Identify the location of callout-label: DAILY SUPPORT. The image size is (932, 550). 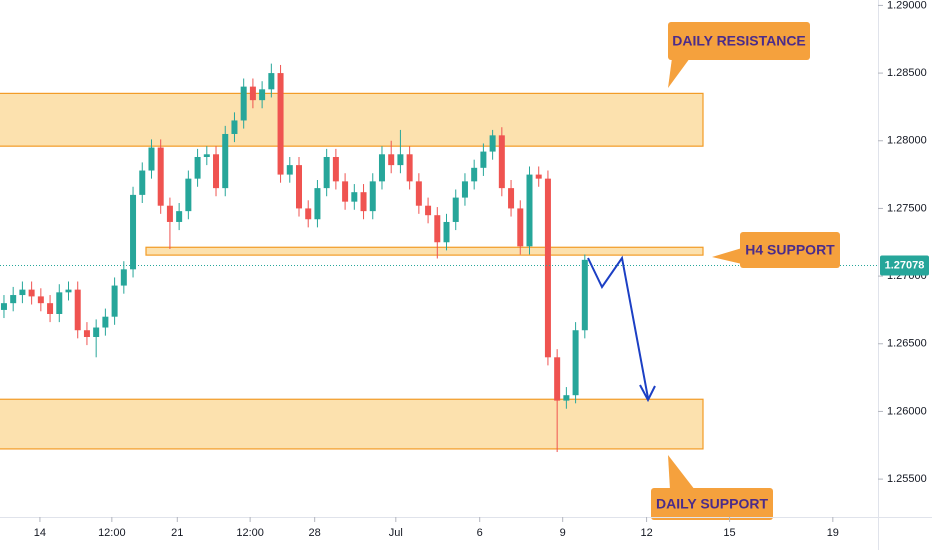
(712, 504).